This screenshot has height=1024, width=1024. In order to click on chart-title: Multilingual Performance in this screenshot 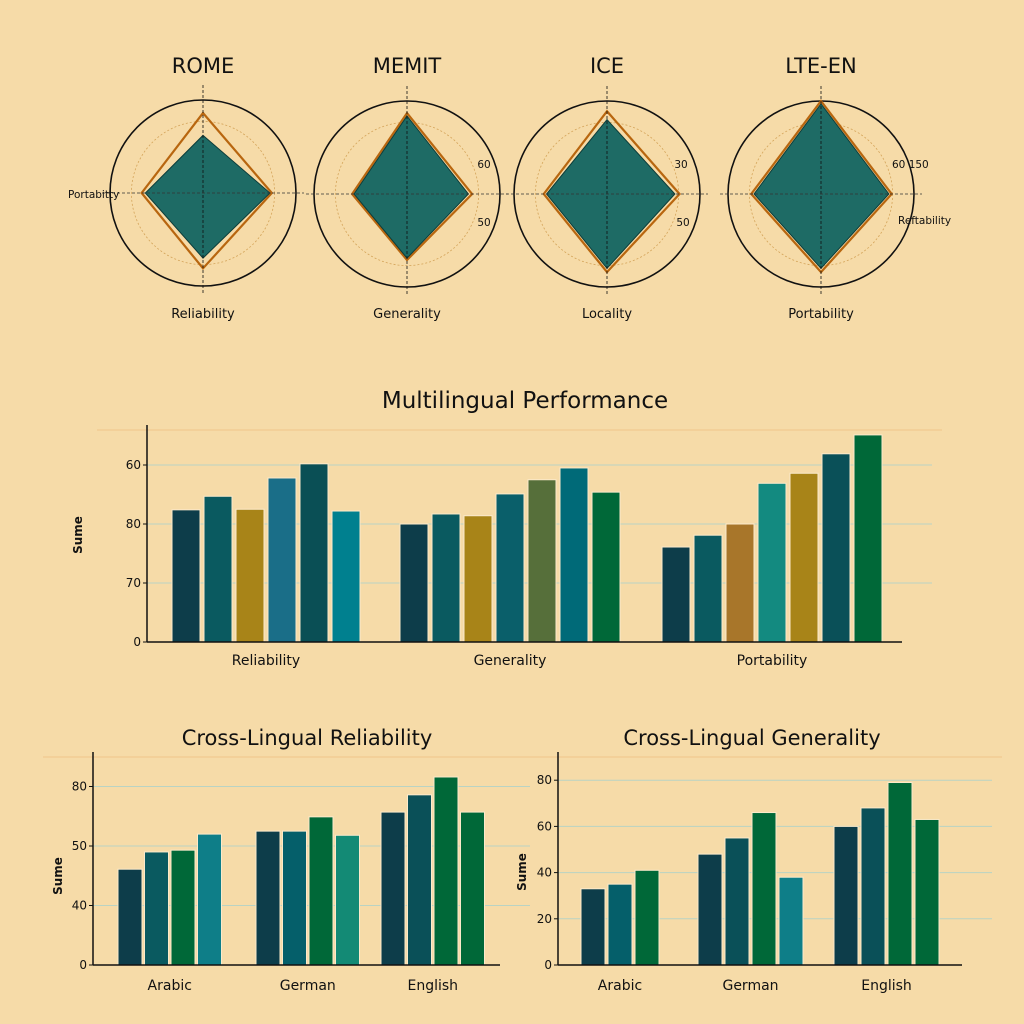, I will do `click(525, 401)`.